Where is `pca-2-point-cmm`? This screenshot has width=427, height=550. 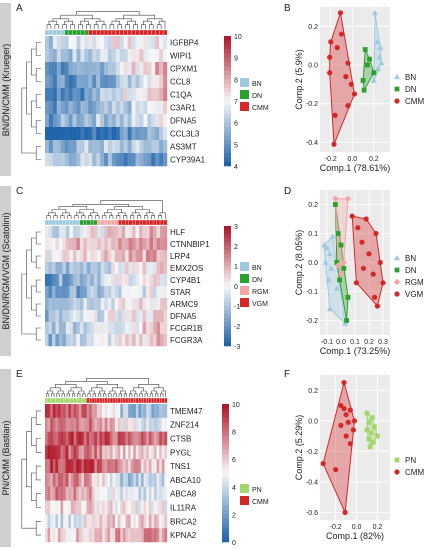 pca-2-point-cmm is located at coordinates (353, 430).